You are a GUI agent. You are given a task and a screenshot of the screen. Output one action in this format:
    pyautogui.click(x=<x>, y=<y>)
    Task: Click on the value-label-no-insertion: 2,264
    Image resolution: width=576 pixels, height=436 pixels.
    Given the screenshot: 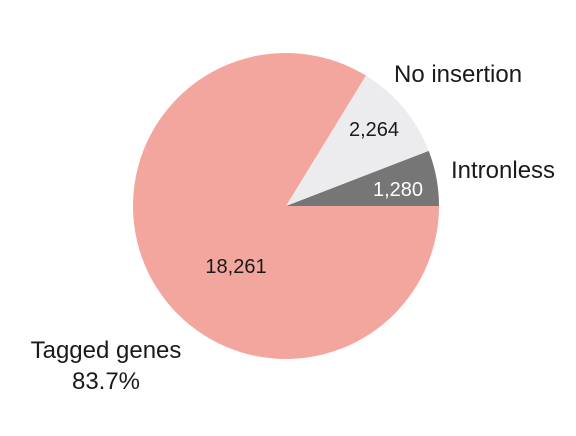 What is the action you would take?
    pyautogui.click(x=374, y=130)
    